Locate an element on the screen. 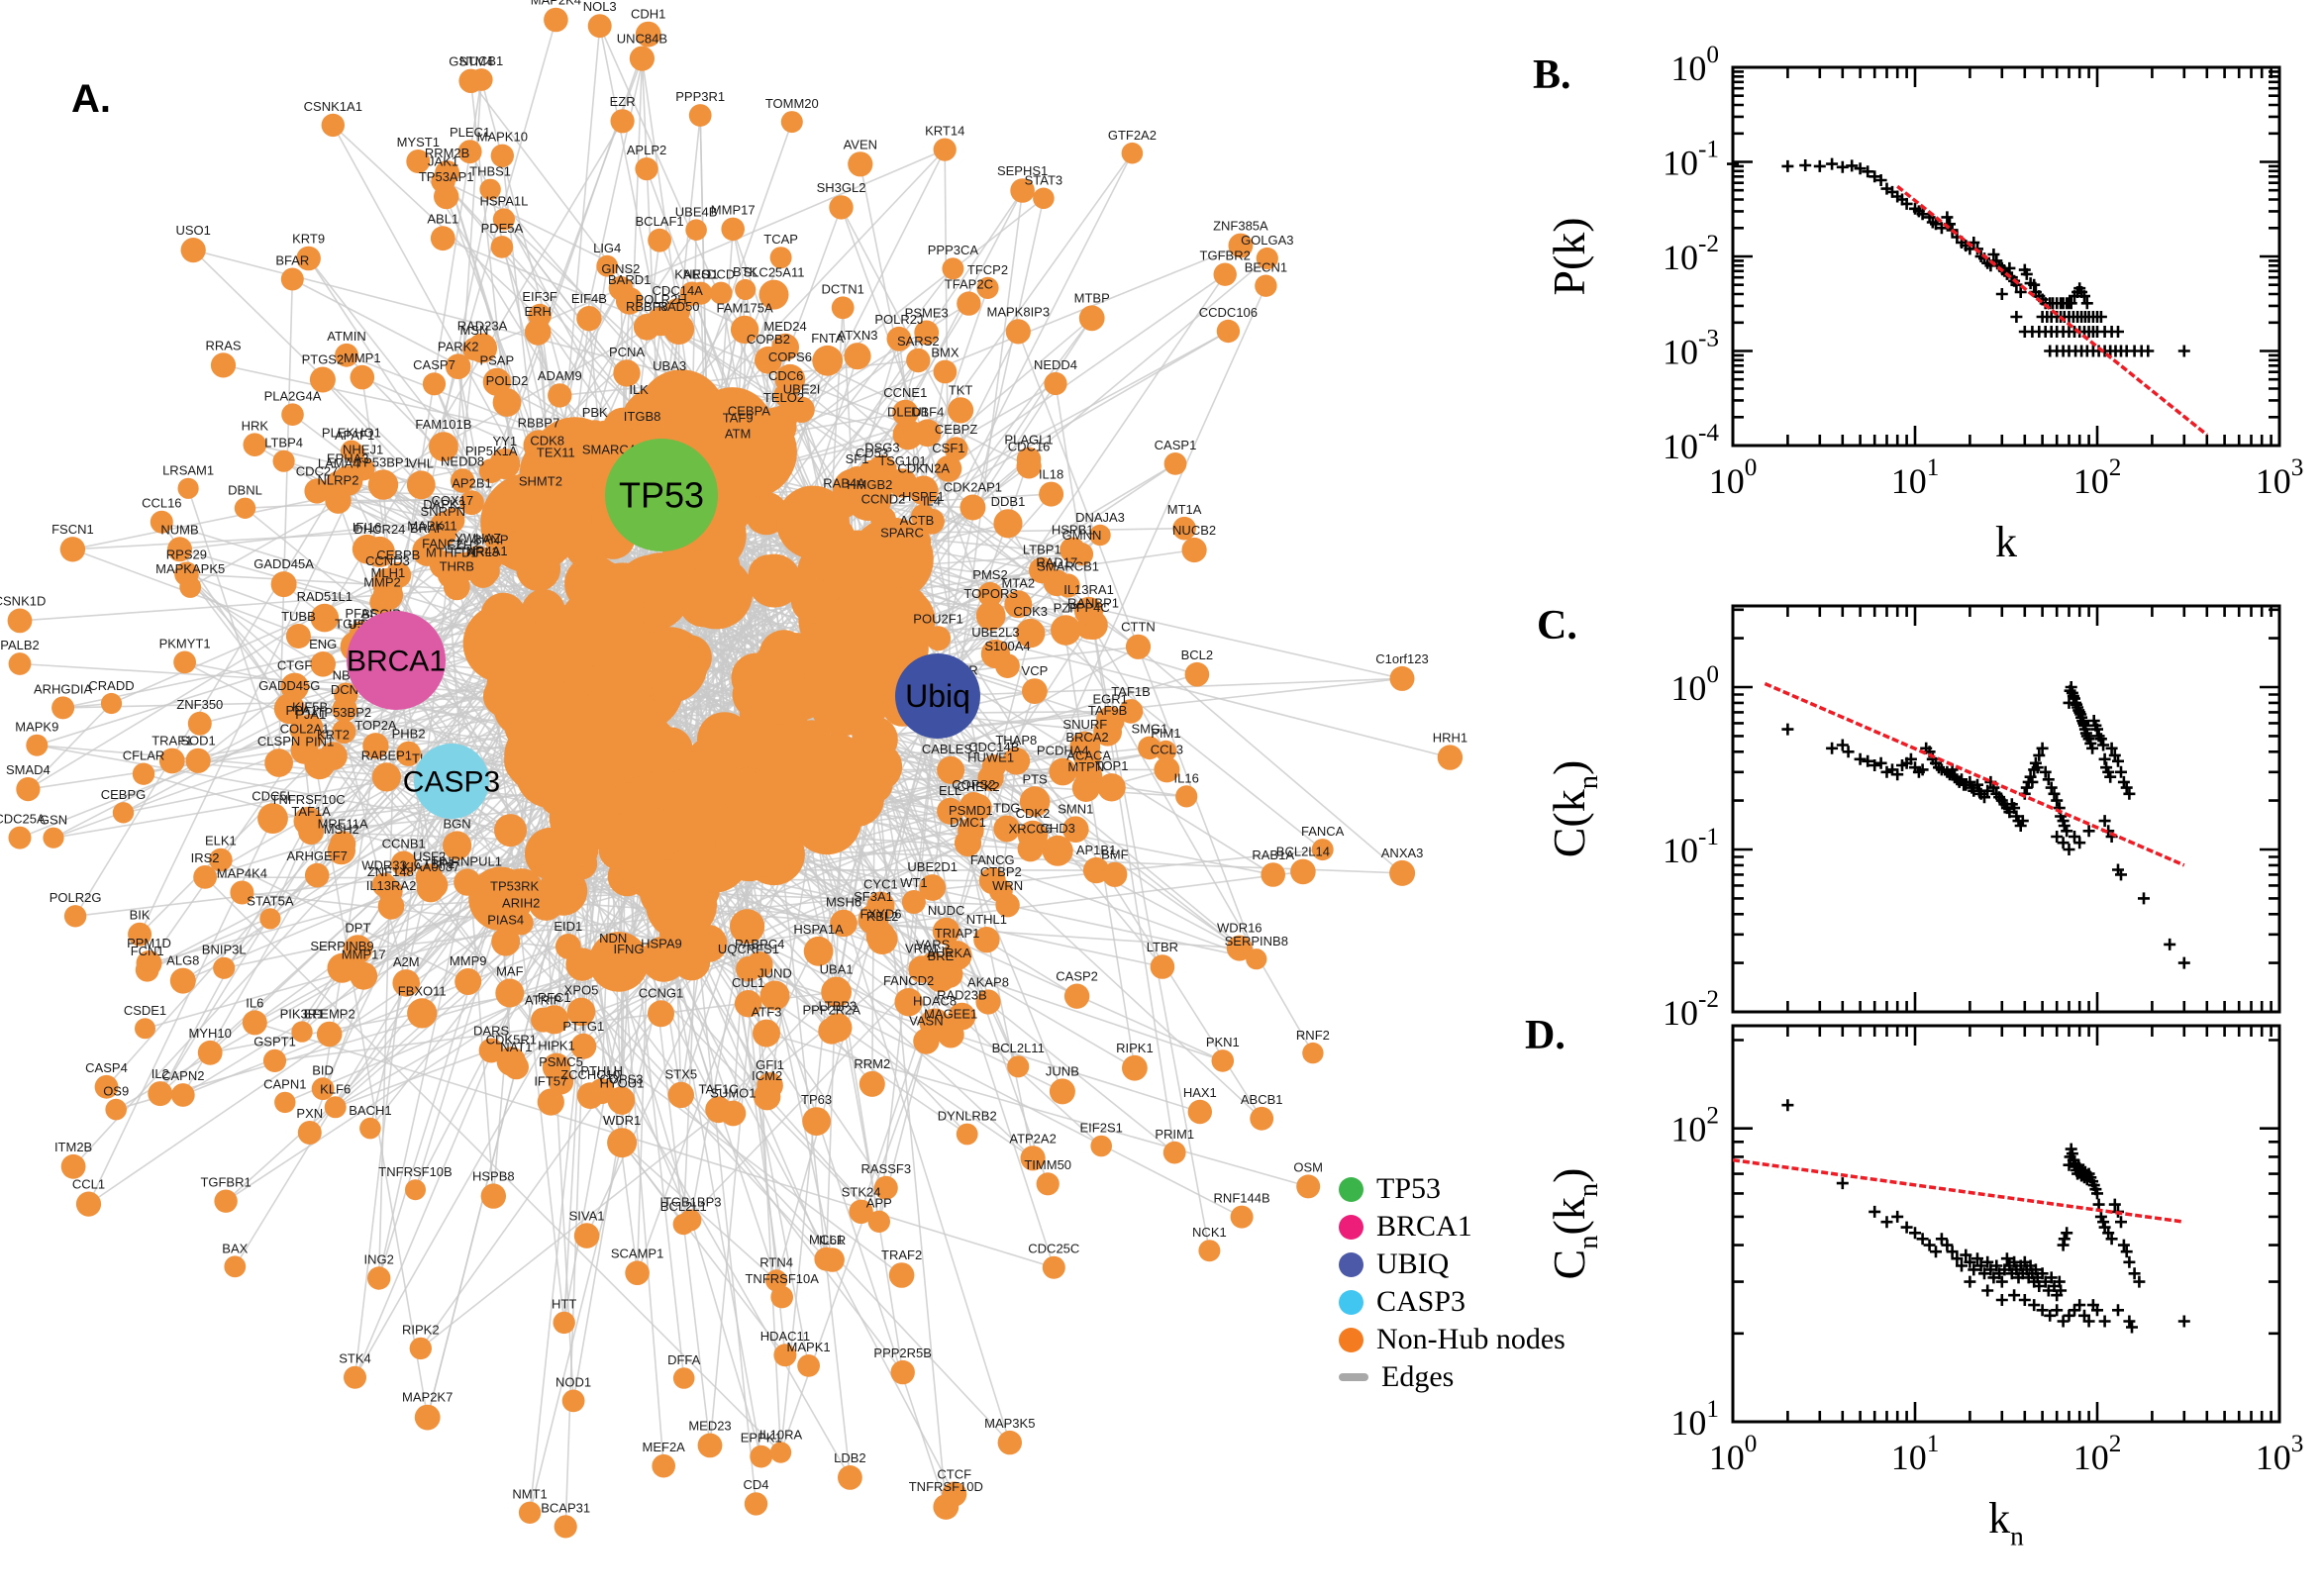 This screenshot has height=1596, width=2323. gene-label: ACACA is located at coordinates (1088, 755).